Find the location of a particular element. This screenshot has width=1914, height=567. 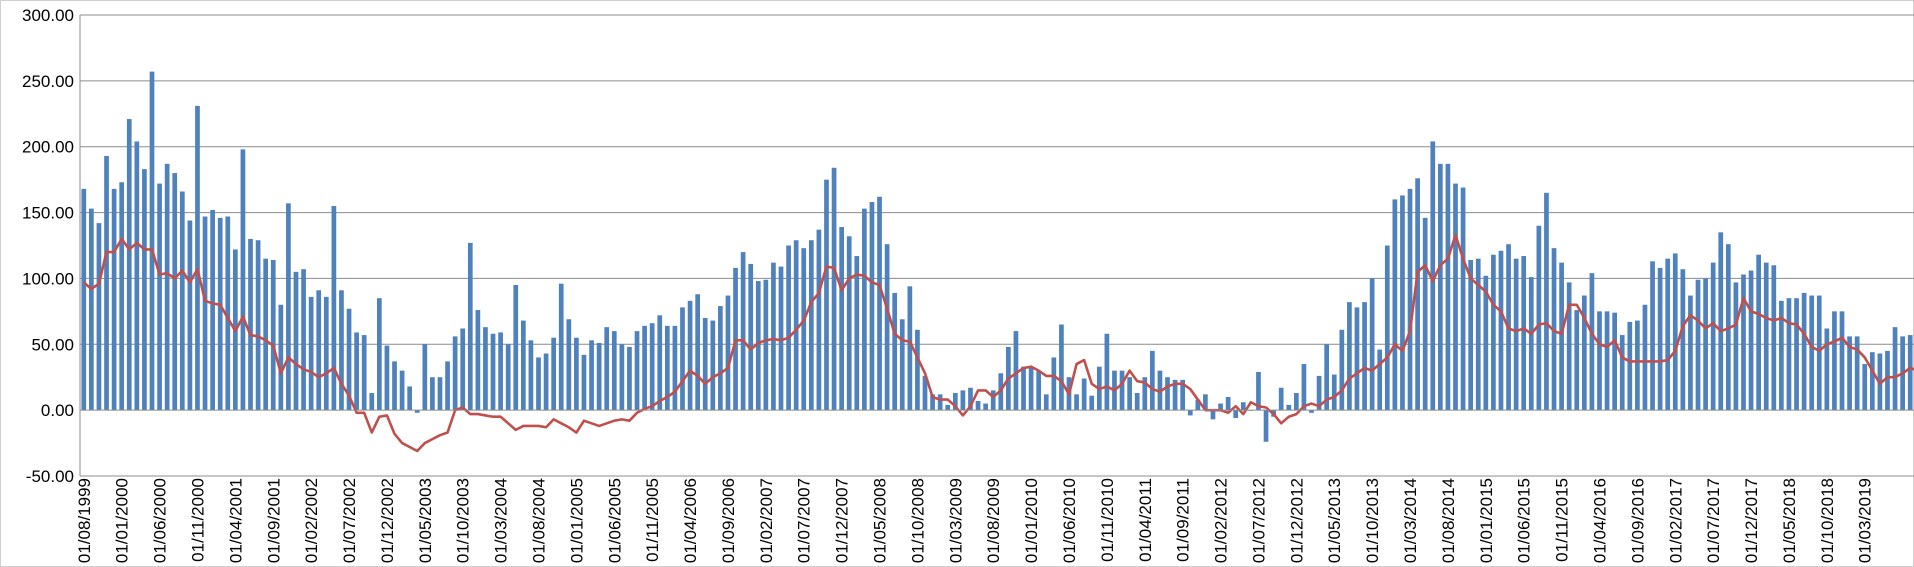

x-tick-label: 01/04/2011 is located at coordinates (1145, 520).